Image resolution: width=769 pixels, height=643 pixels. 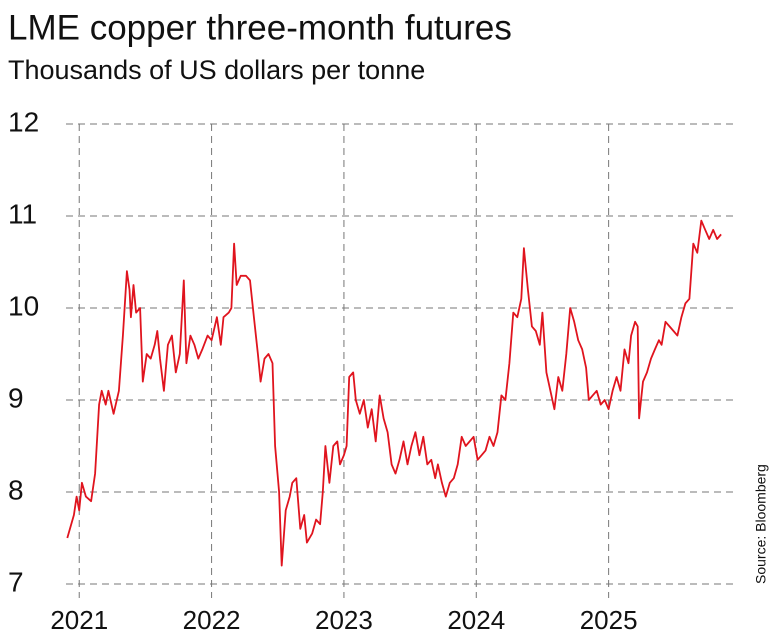 What do you see at coordinates (22, 213) in the screenshot?
I see `y-tick-label: 11` at bounding box center [22, 213].